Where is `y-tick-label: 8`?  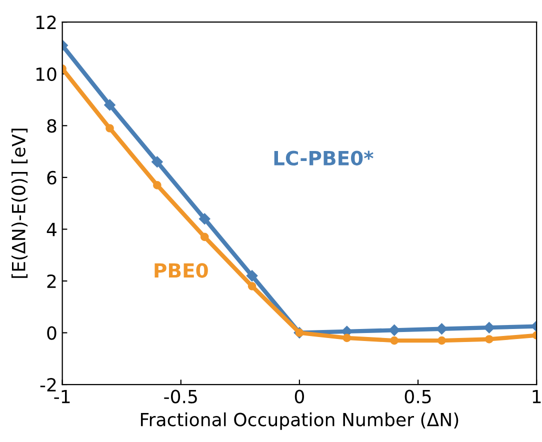
y-tick-label: 8 is located at coordinates (51, 126).